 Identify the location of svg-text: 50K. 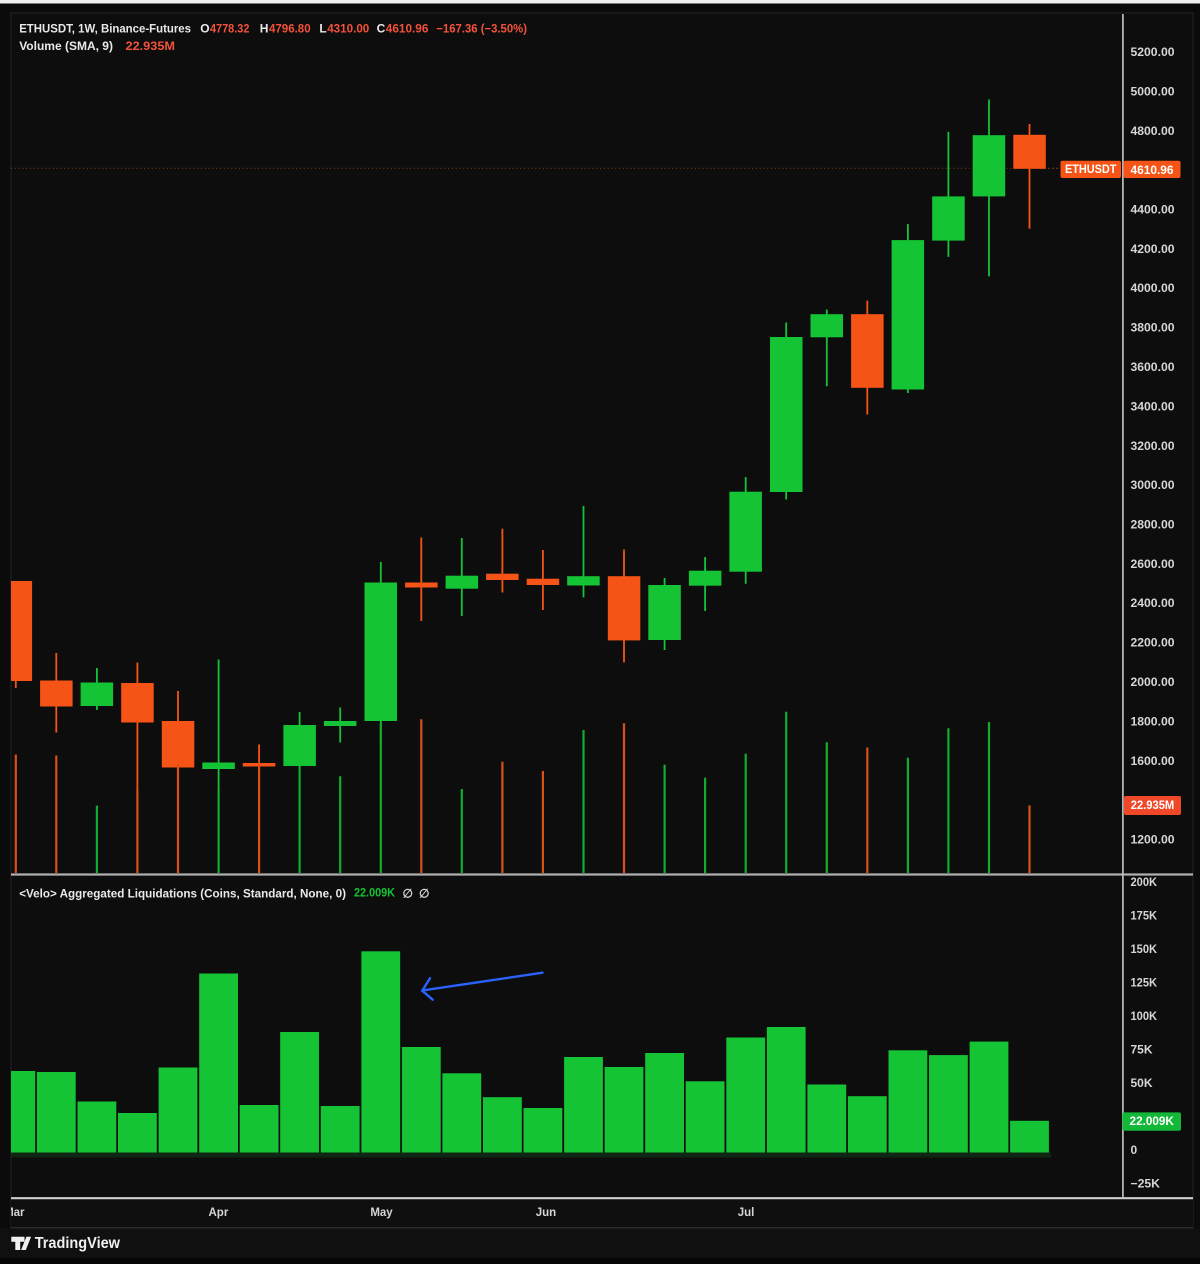
(1142, 1083).